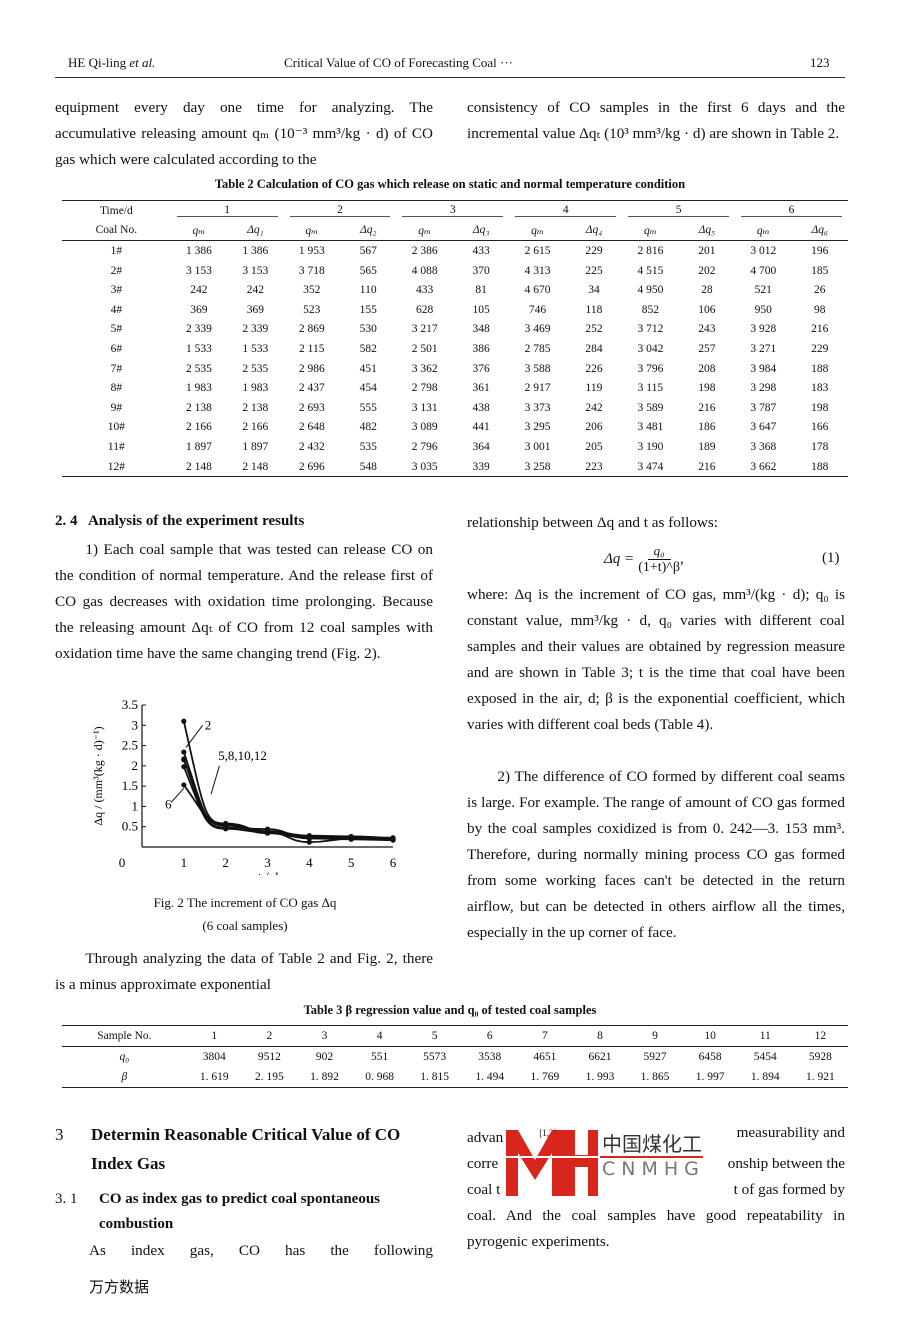 The height and width of the screenshot is (1320, 904). I want to click on table-cell: 2 386, so click(424, 250).